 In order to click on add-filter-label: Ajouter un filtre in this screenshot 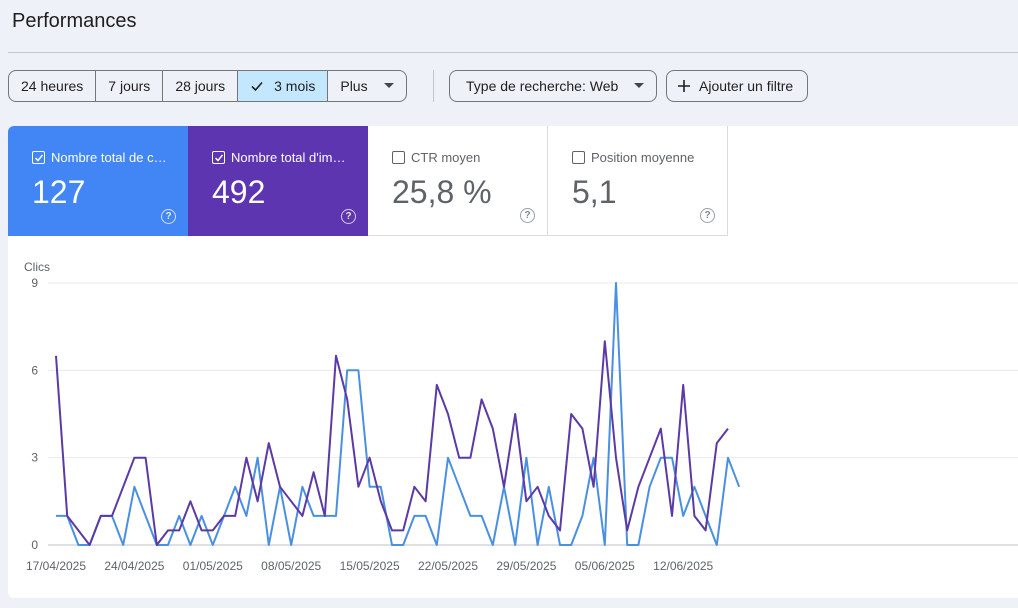, I will do `click(746, 86)`.